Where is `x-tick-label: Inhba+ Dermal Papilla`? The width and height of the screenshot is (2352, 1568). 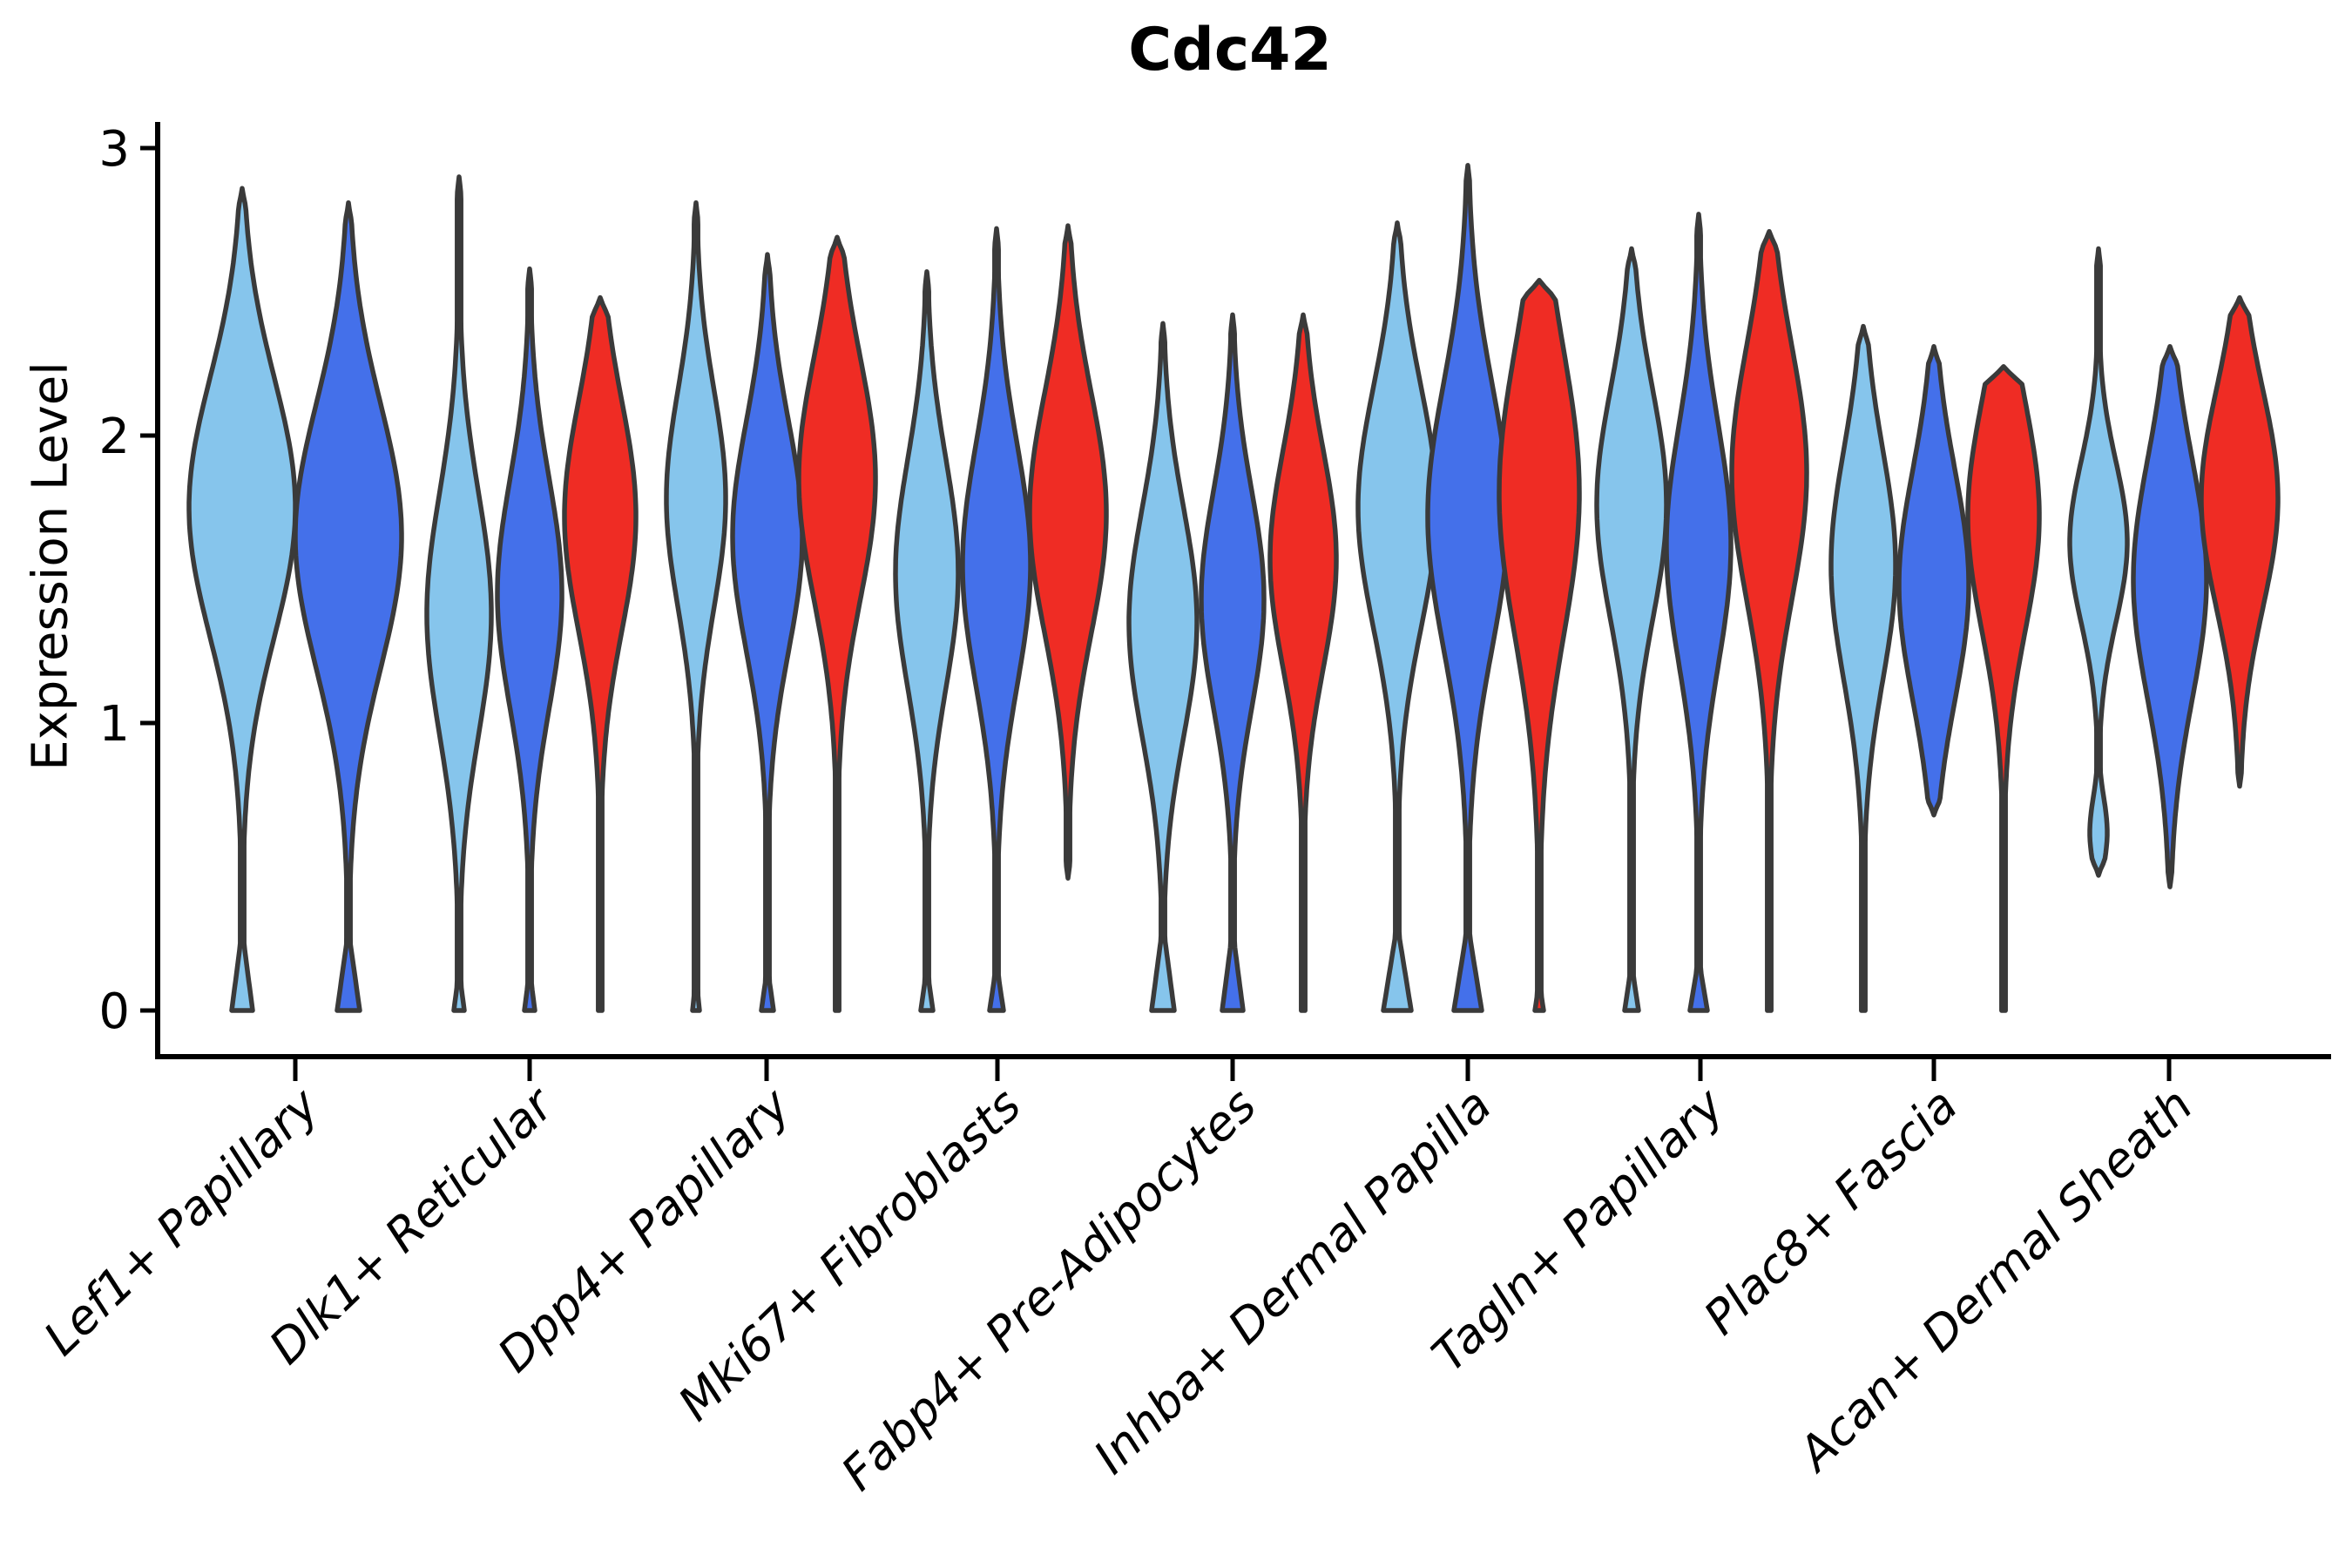
x-tick-label: Inhba+ Dermal Papilla is located at coordinates (1293, 1281).